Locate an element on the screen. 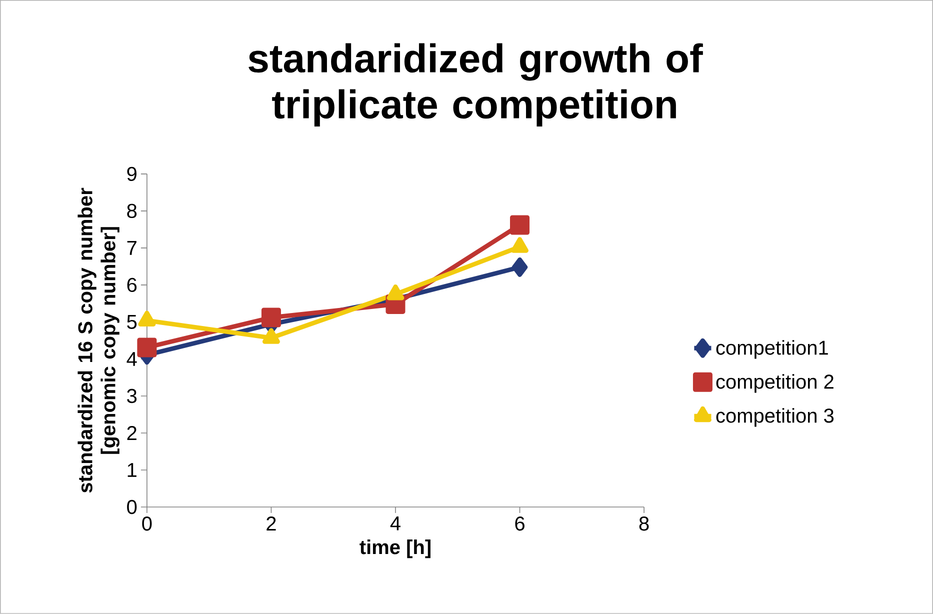 This screenshot has height=614, width=933. y-tick-label: 9 is located at coordinates (131, 174).